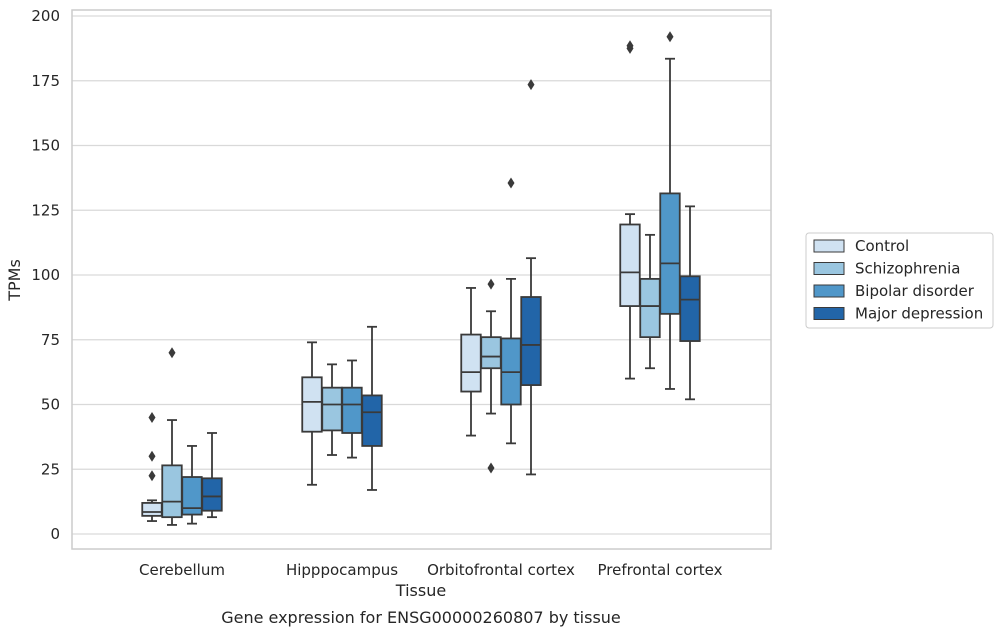 This screenshot has width=1002, height=635. I want to click on x-axis-title: Tissue, so click(420, 590).